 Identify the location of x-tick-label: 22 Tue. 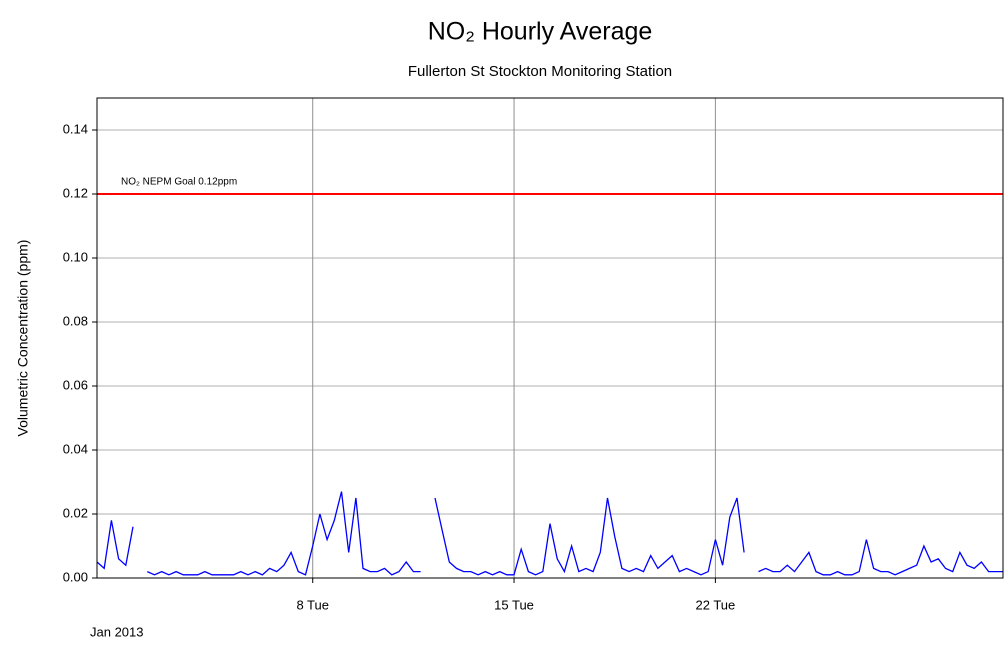
(715, 604).